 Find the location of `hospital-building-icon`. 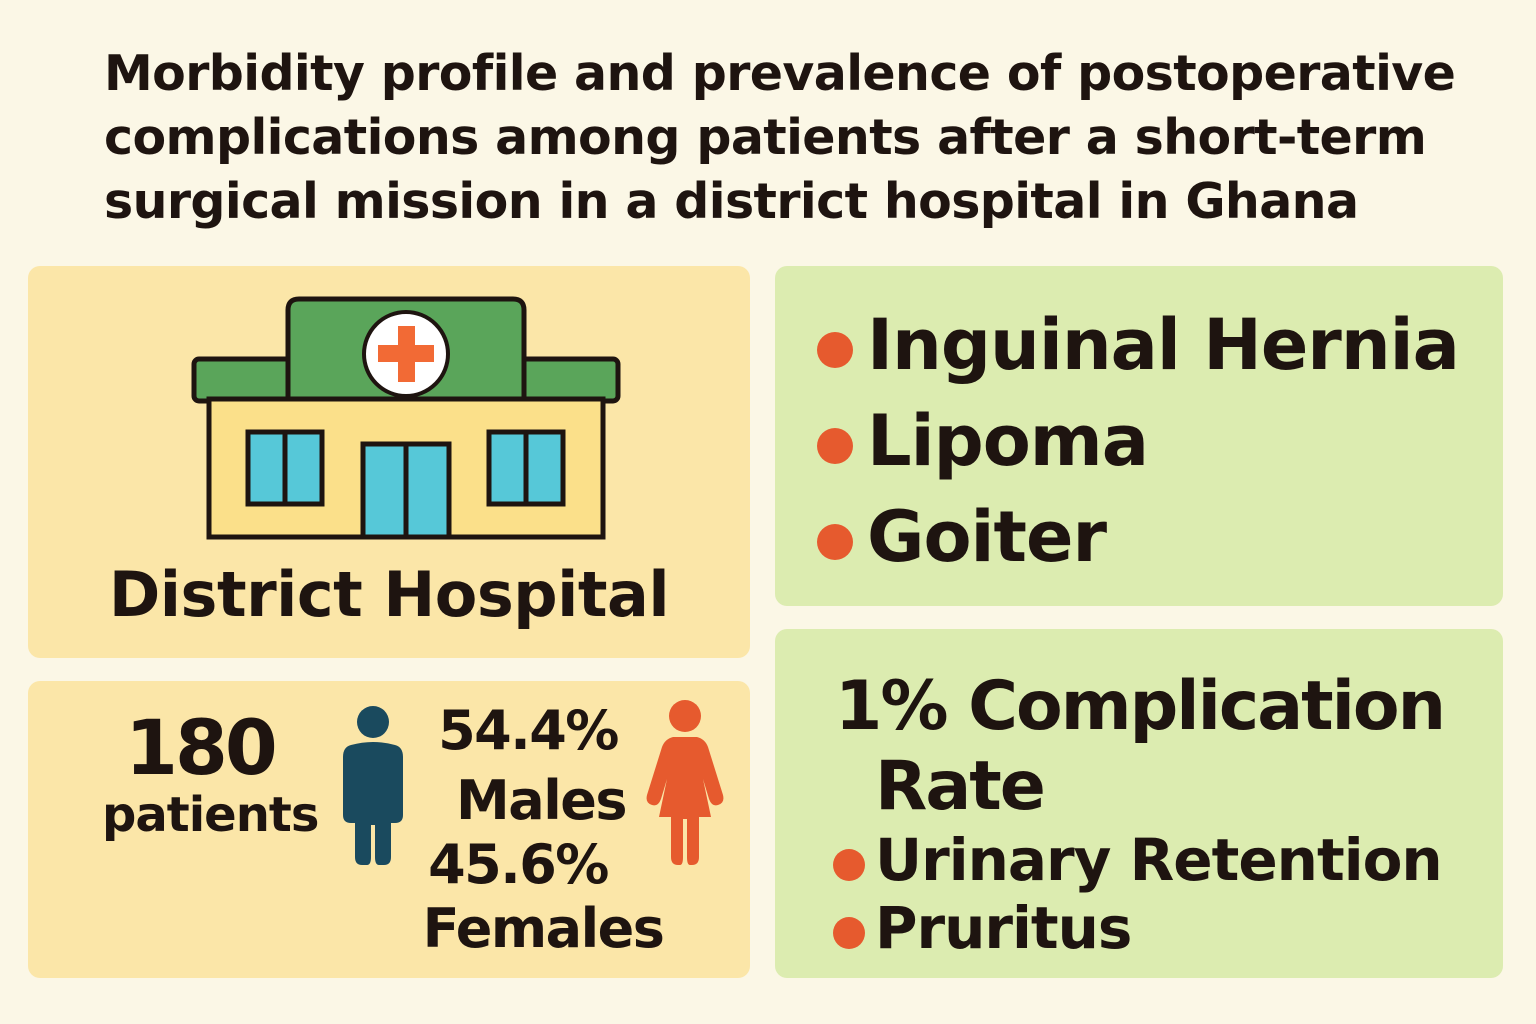

hospital-building-icon is located at coordinates (406, 418).